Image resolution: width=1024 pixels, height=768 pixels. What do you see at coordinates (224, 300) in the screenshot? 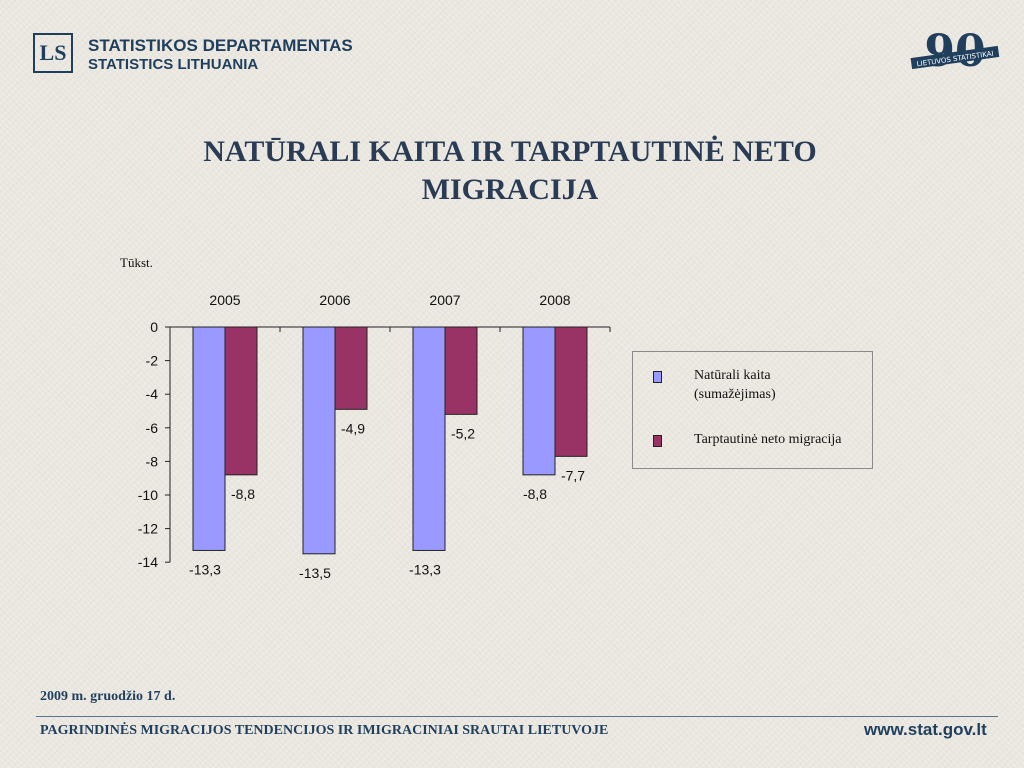
I see `x-category-label: 2005` at bounding box center [224, 300].